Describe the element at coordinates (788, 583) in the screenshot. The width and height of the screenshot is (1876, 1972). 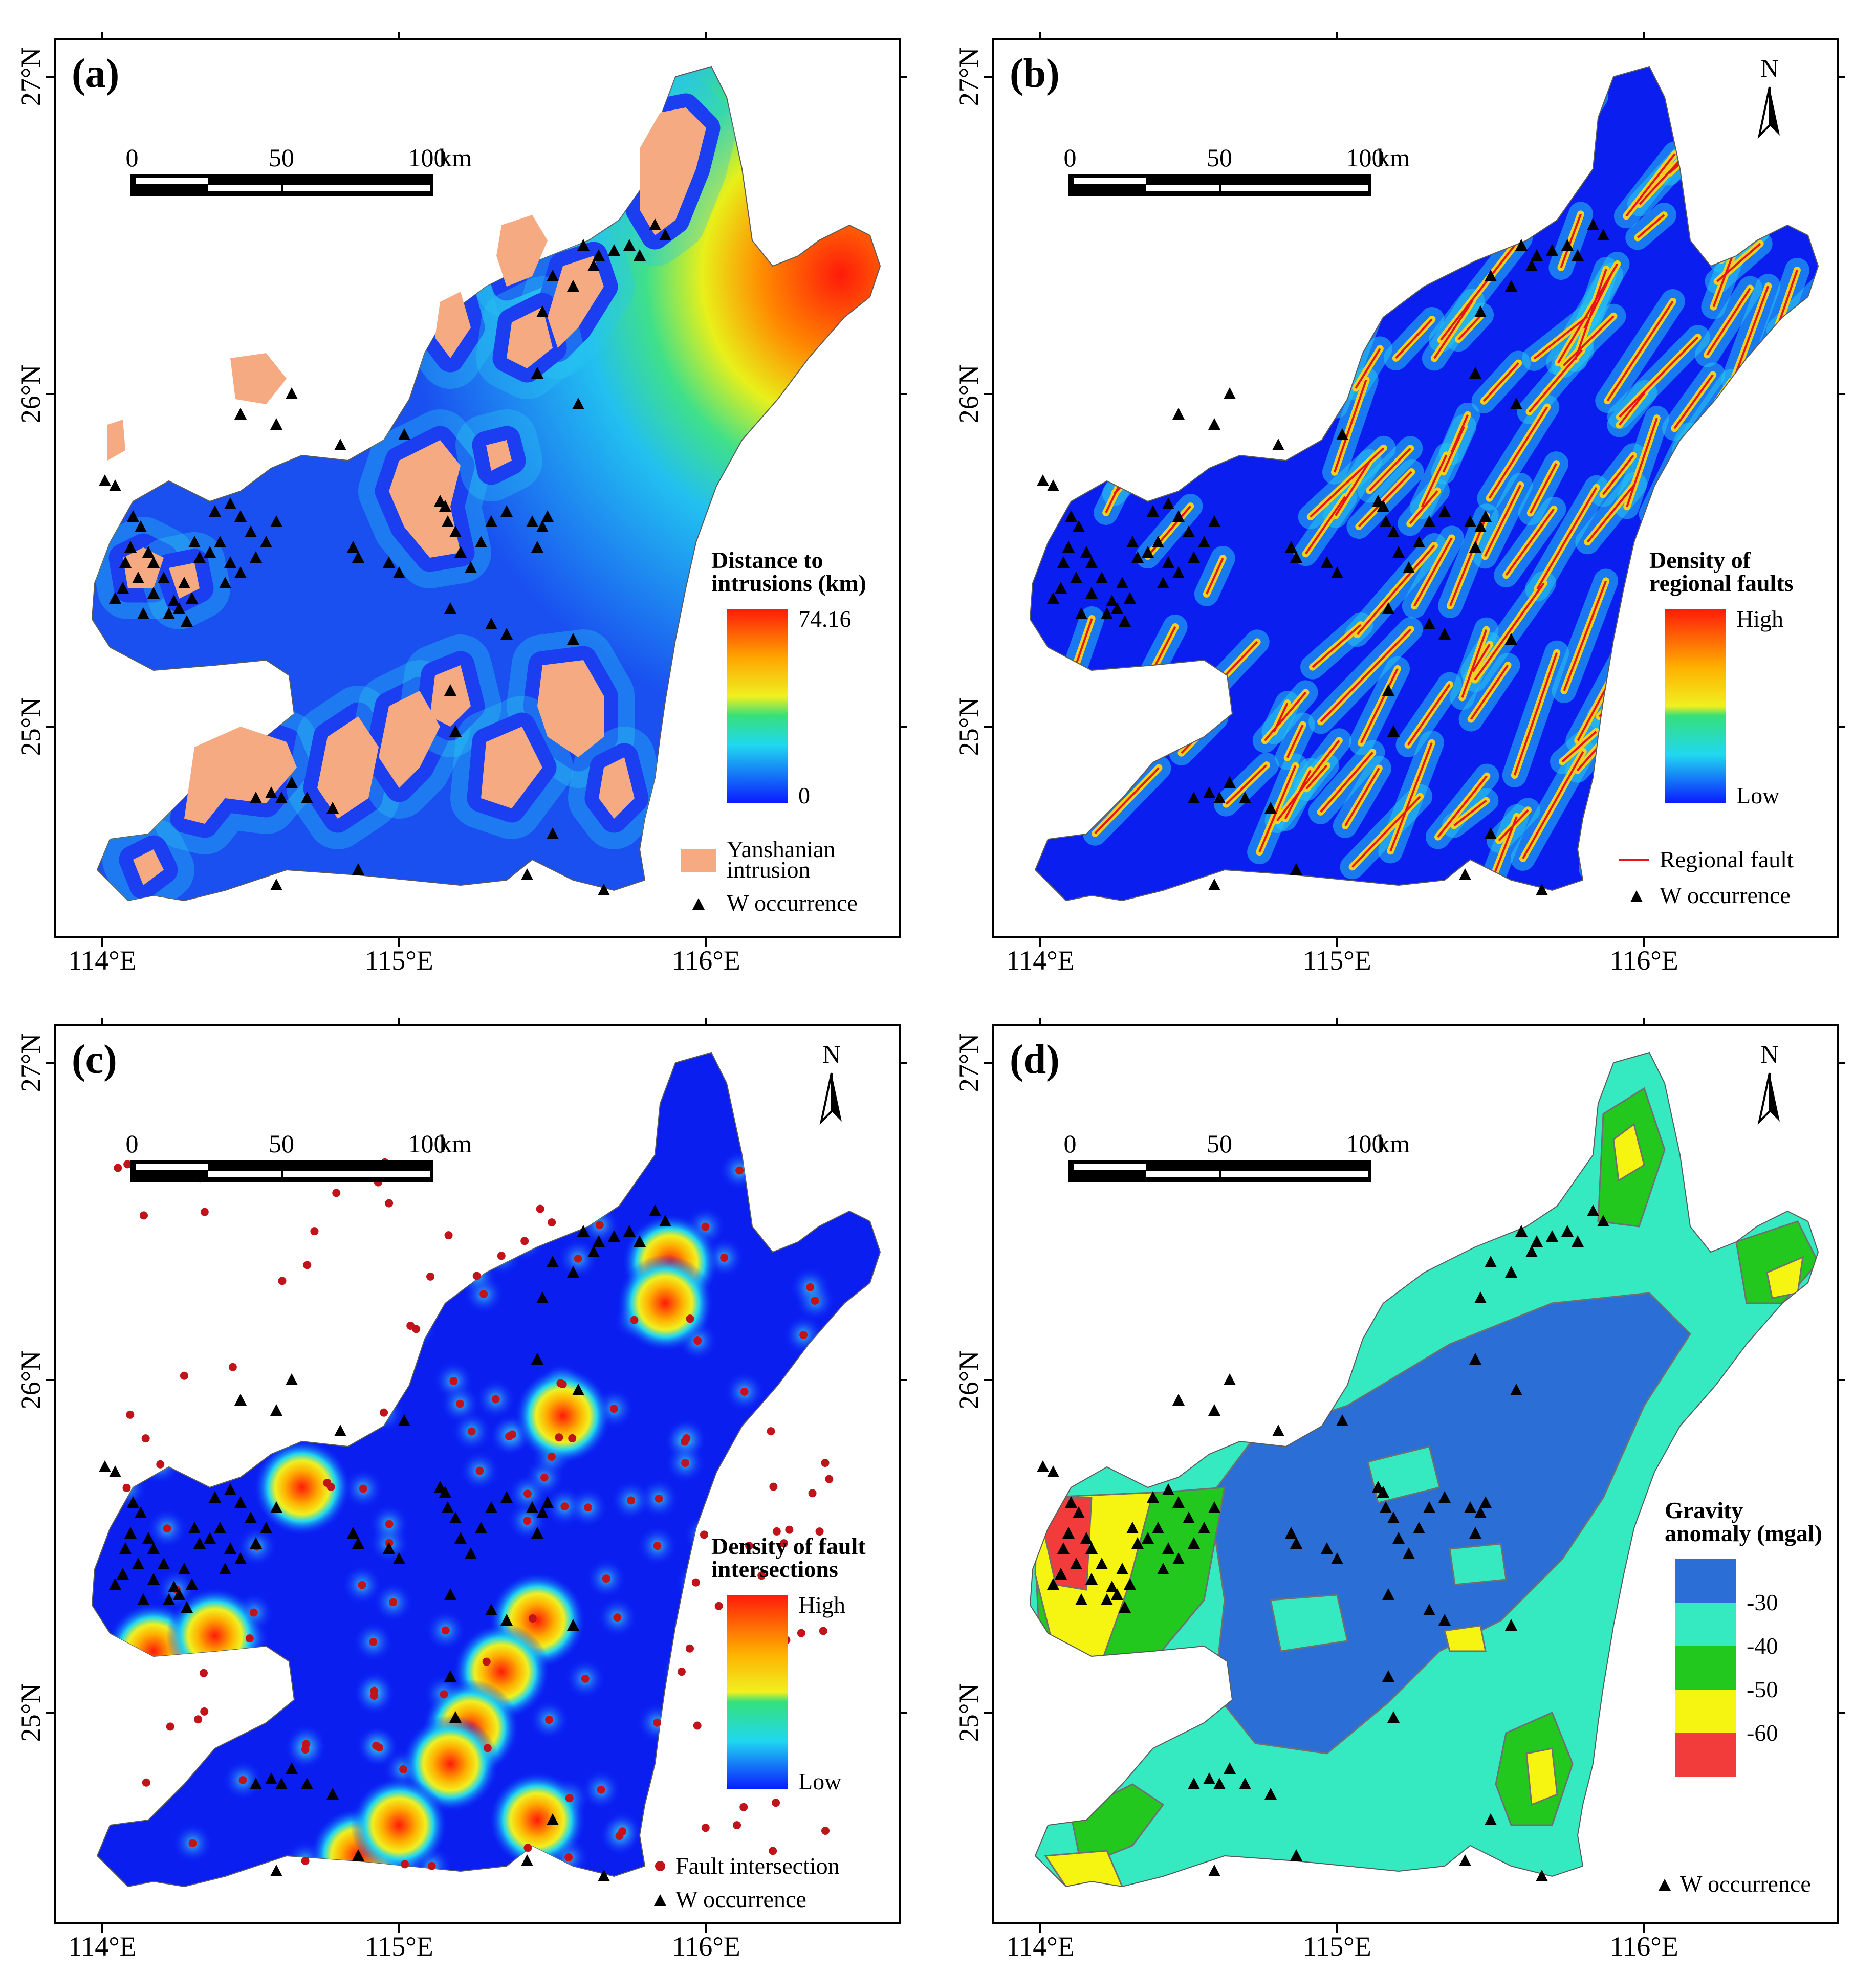
I see `legend-title-2: intrusions (km)` at that location.